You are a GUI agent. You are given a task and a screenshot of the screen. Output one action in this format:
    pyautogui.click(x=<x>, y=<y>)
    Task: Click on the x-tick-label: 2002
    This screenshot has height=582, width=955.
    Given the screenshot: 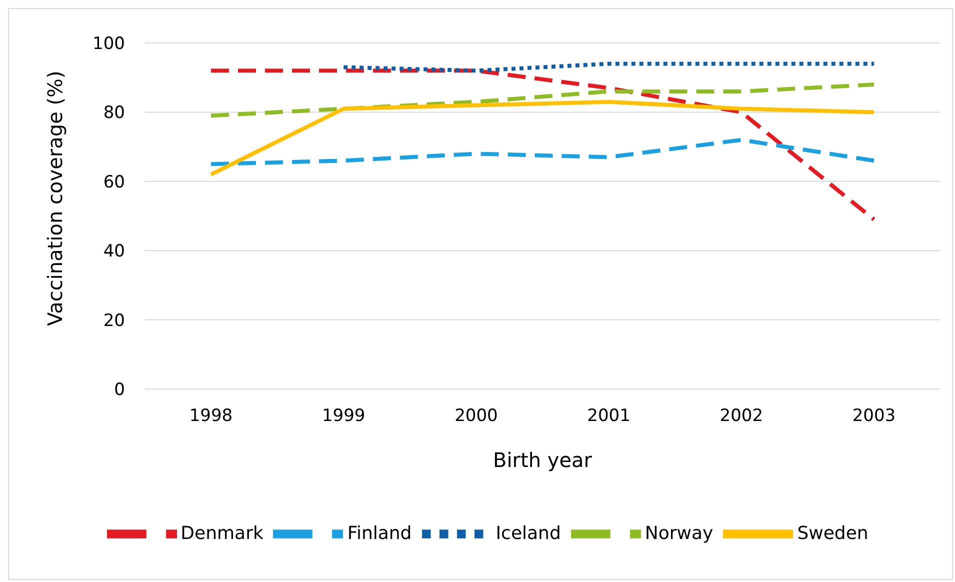 What is the action you would take?
    pyautogui.click(x=742, y=416)
    